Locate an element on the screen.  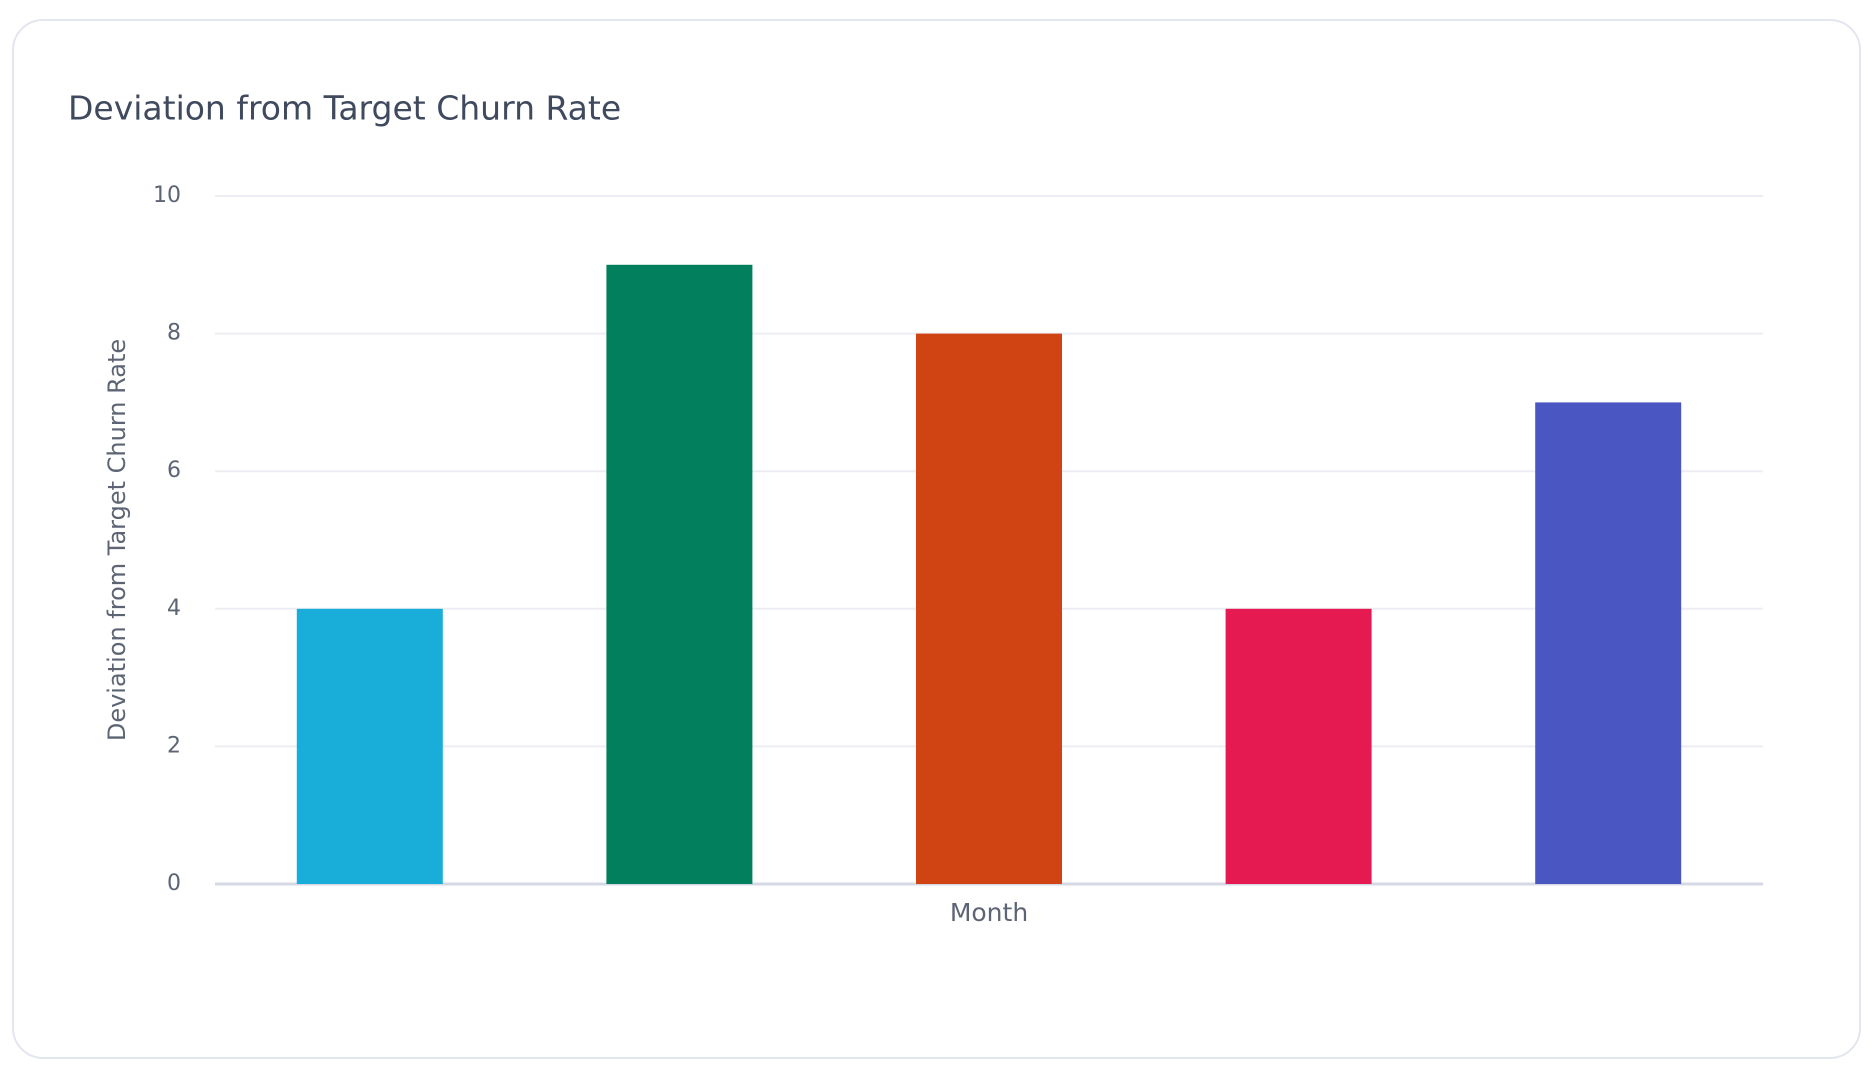
y-axis-label: Deviation from Target Churn Rate is located at coordinates (117, 540).